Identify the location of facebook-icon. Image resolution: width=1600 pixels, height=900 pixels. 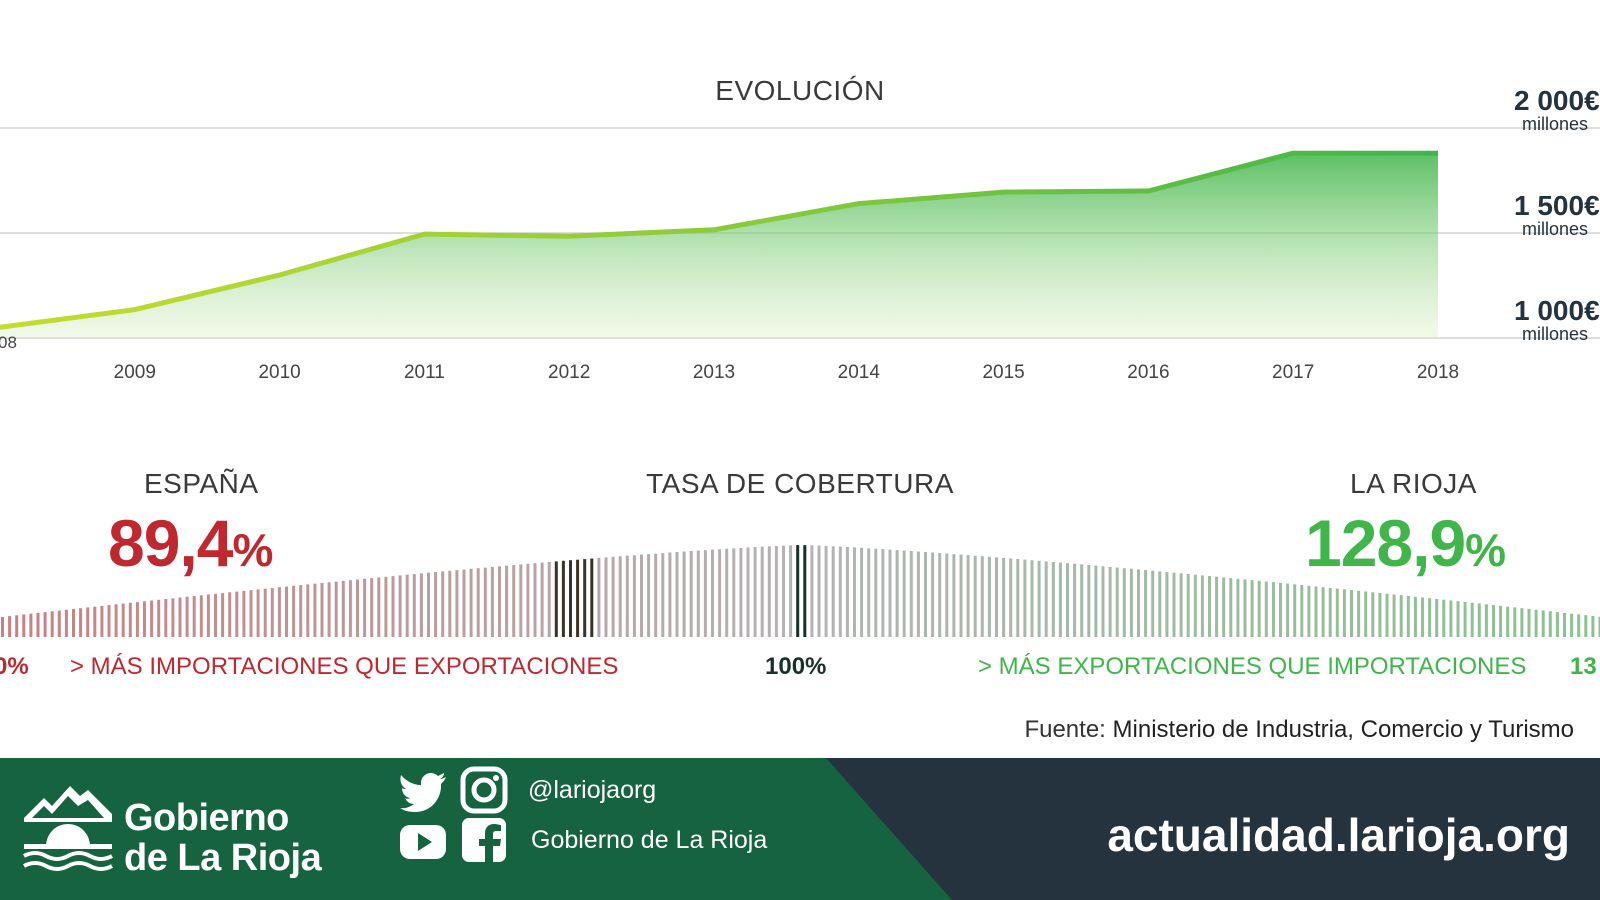
(484, 840).